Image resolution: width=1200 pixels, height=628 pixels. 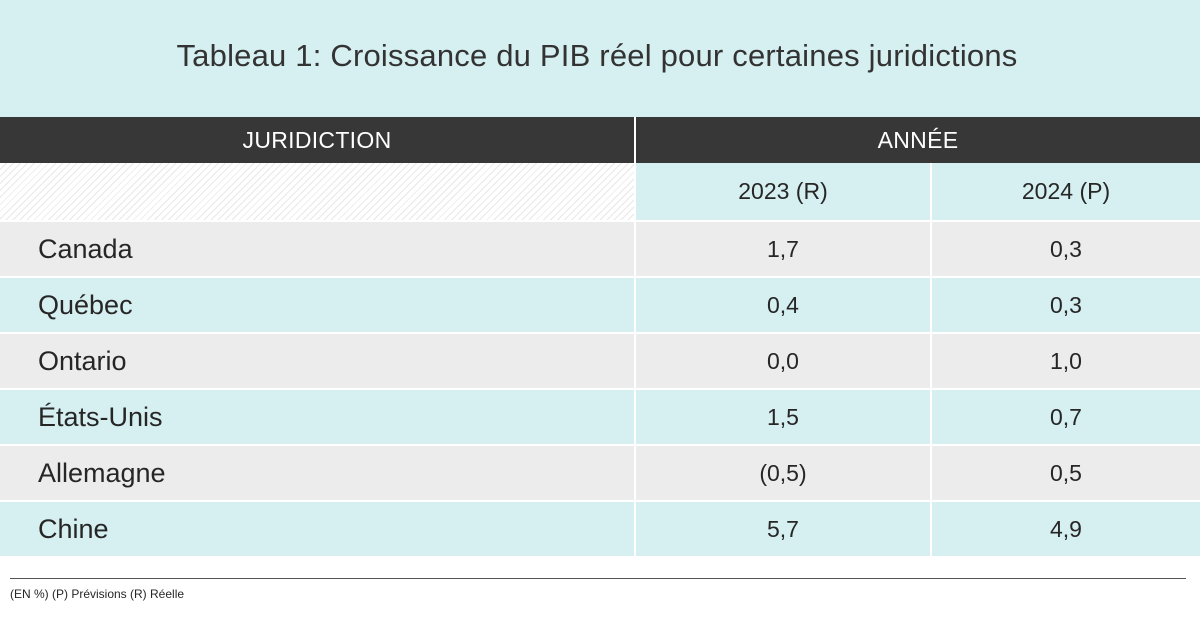 What do you see at coordinates (1066, 191) in the screenshot?
I see `column-header-2024: 2024 (P)` at bounding box center [1066, 191].